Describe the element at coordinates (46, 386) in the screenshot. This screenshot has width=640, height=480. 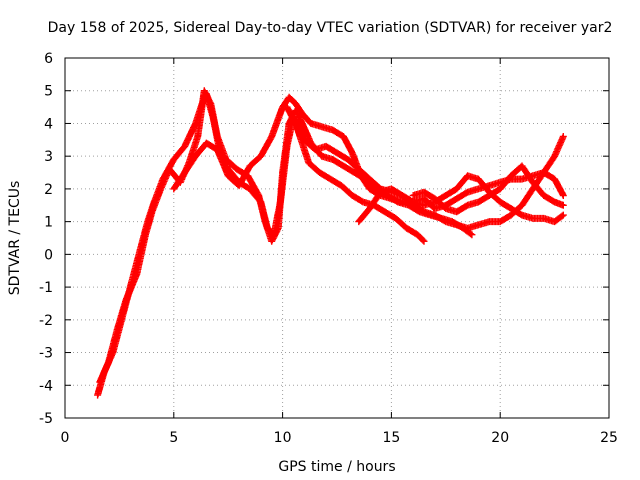
I see `y-tick-label: -4` at that location.